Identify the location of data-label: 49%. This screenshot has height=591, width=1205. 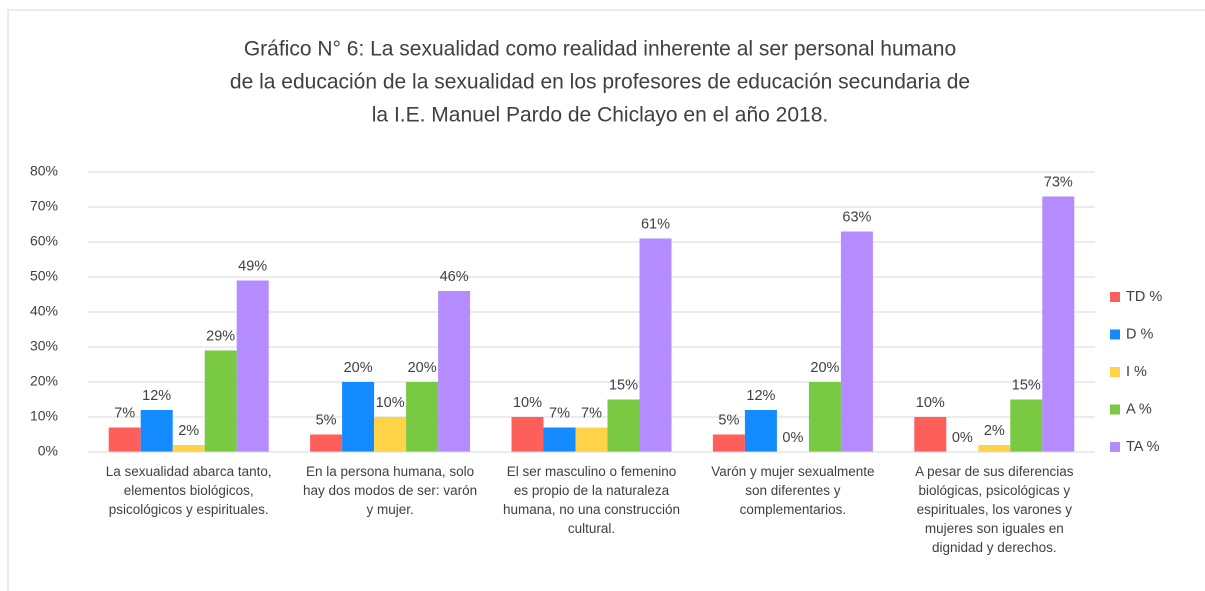
(252, 266).